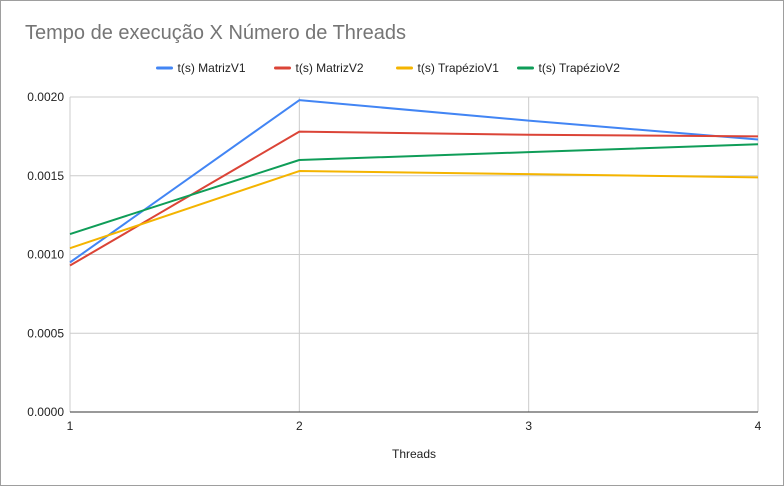 The image size is (784, 486). Describe the element at coordinates (45, 412) in the screenshot. I see `y-tick-label: 0.0000` at that location.